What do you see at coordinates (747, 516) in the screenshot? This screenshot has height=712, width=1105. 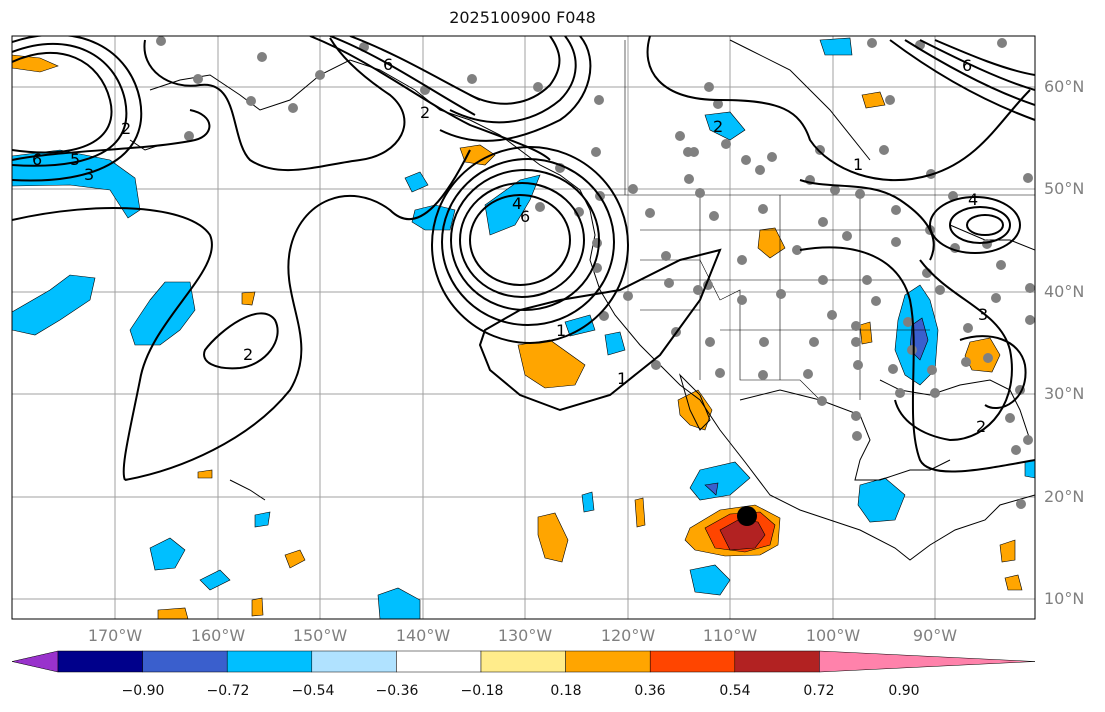 I see `storm-marker` at bounding box center [747, 516].